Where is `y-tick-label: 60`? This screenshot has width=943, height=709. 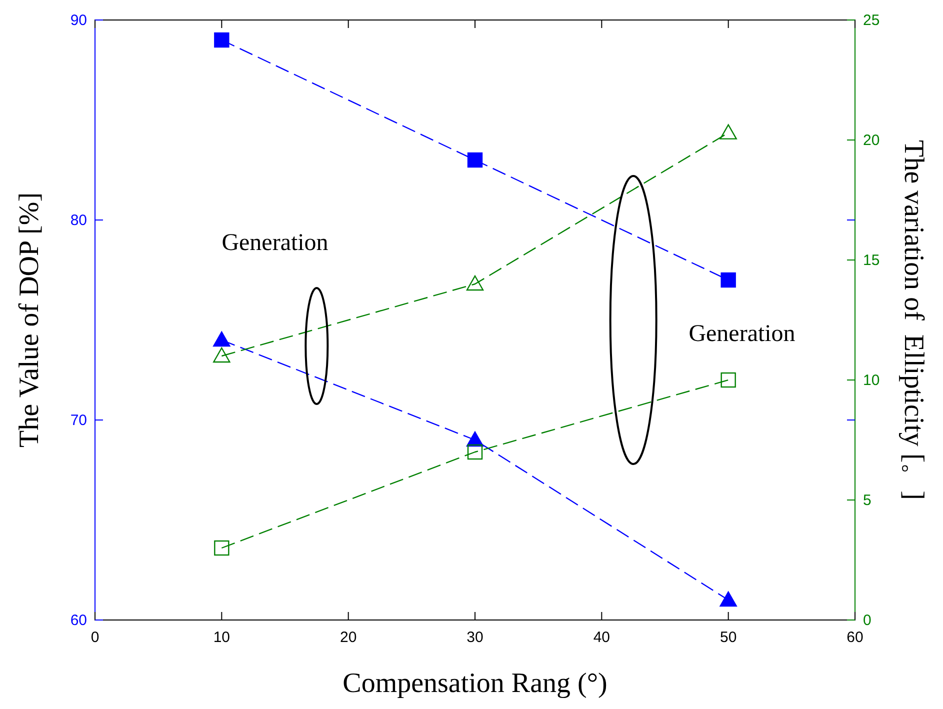 y-tick-label: 60 is located at coordinates (78, 620).